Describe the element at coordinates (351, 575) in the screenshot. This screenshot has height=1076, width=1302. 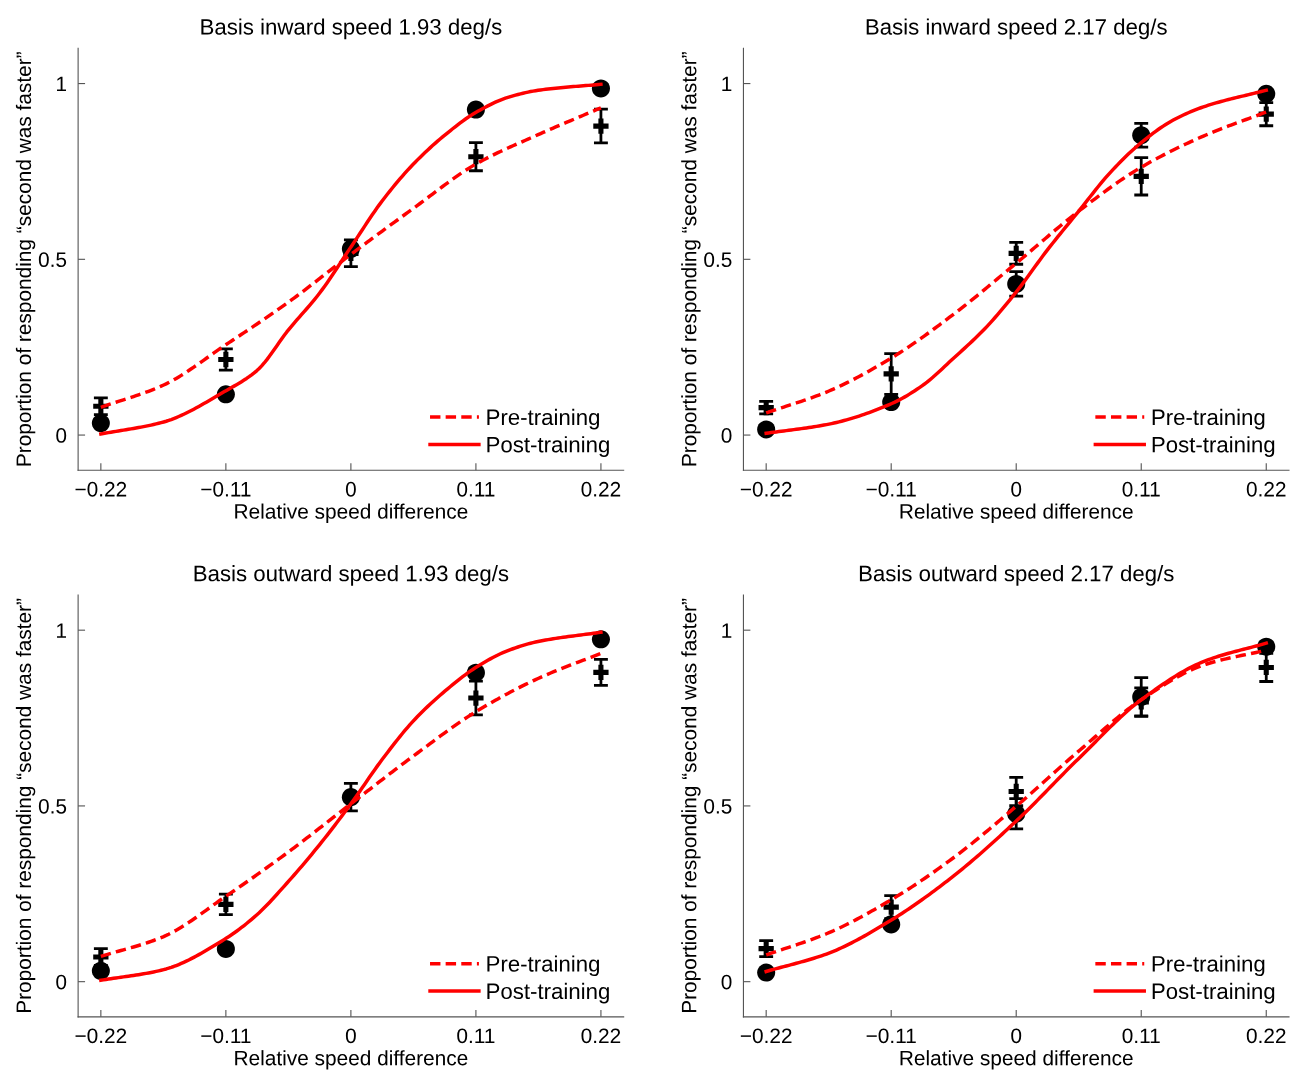
I see `chart-title: Basis outward speed 1.93 deg/s` at that location.